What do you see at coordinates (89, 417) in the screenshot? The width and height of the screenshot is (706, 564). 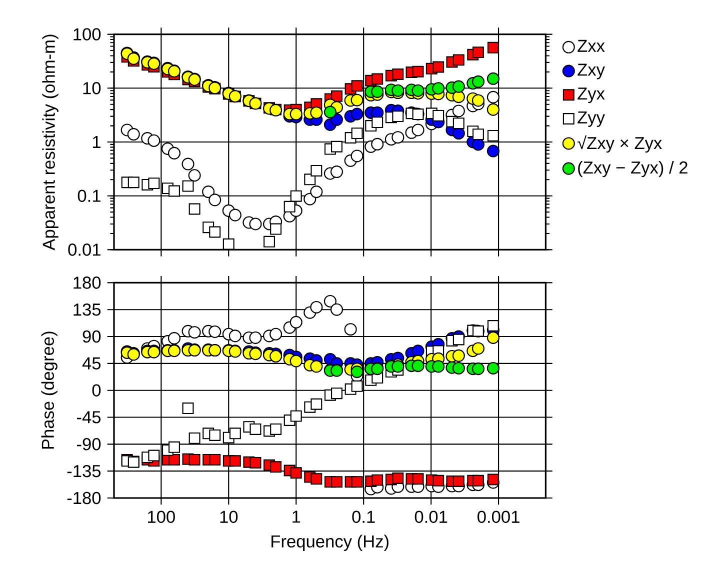 I see `y-tick-label: -45` at bounding box center [89, 417].